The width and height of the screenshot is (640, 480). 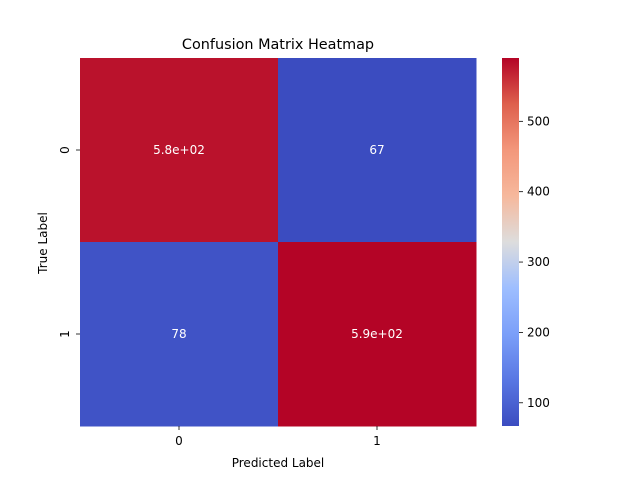 I want to click on y-axis-label: True Label, so click(x=43, y=243).